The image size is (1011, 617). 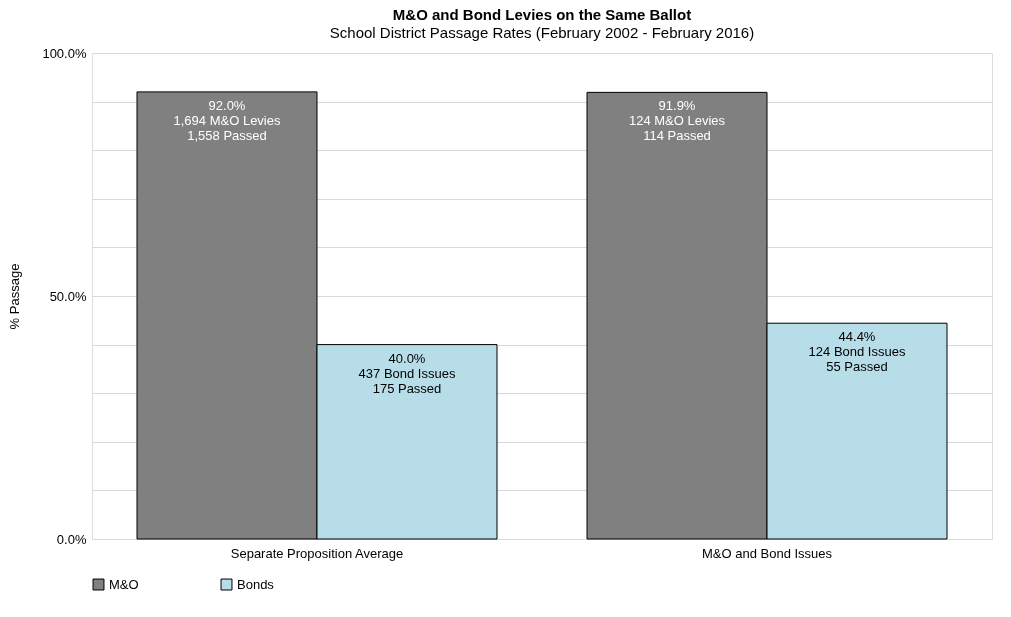 I want to click on data-label: 44.4% 124 Bond Issues 55 Passed, so click(x=857, y=352).